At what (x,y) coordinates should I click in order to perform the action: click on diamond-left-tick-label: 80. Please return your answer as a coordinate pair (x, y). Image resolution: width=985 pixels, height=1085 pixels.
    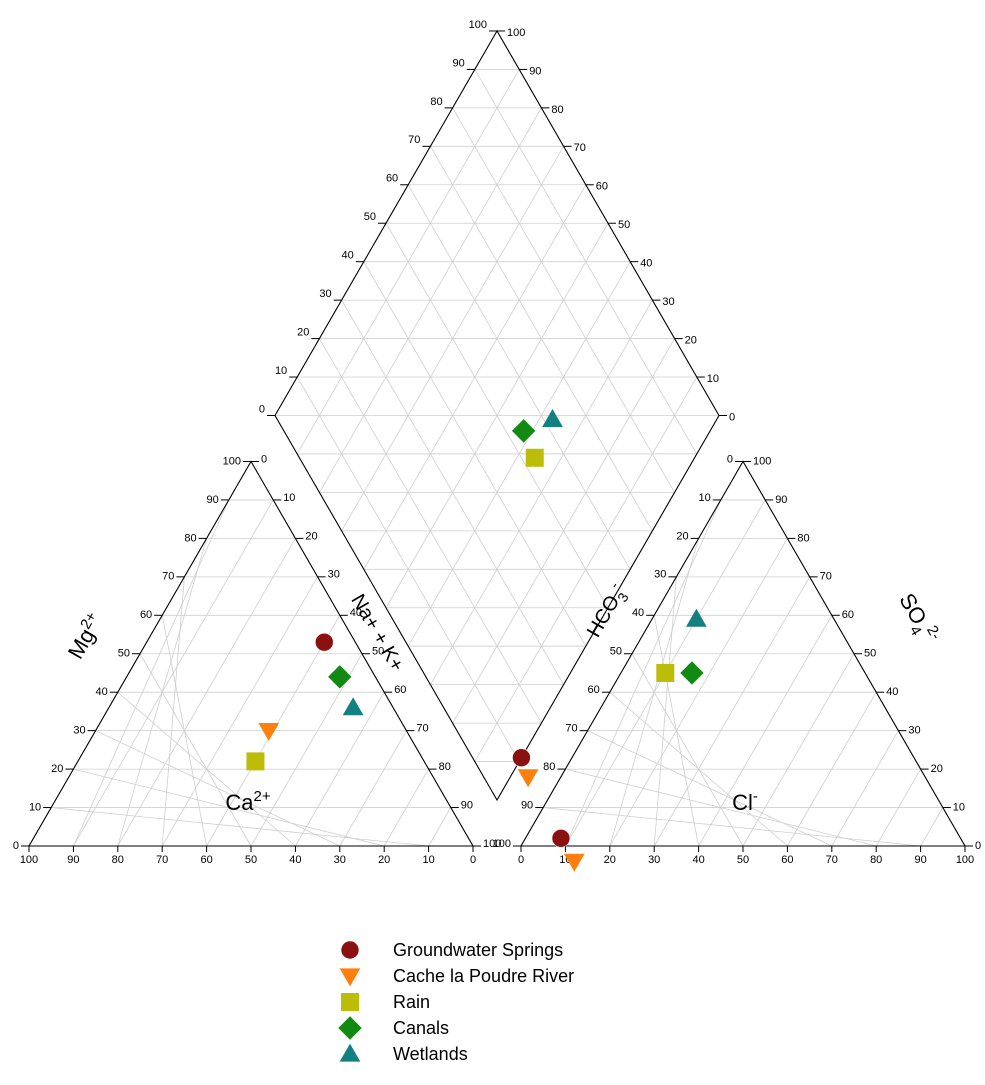
    Looking at the image, I should click on (436, 102).